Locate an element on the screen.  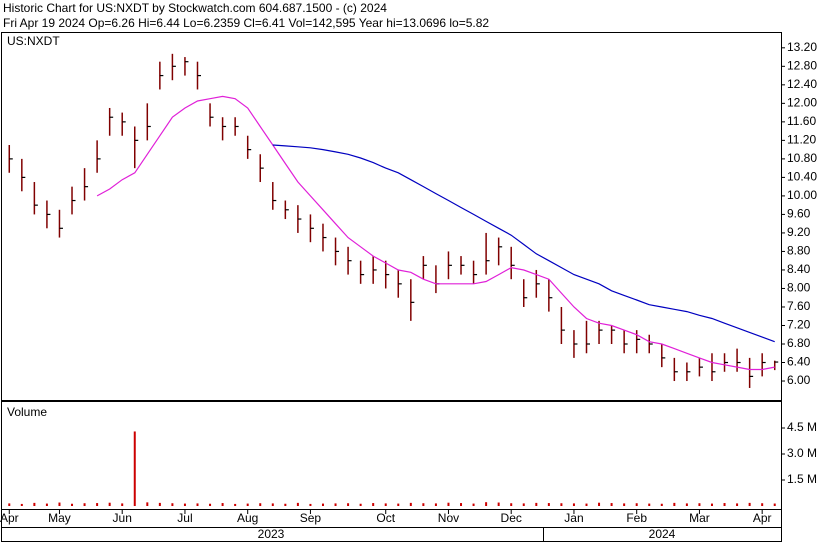
y-tick-label: 10.80 is located at coordinates (802, 158).